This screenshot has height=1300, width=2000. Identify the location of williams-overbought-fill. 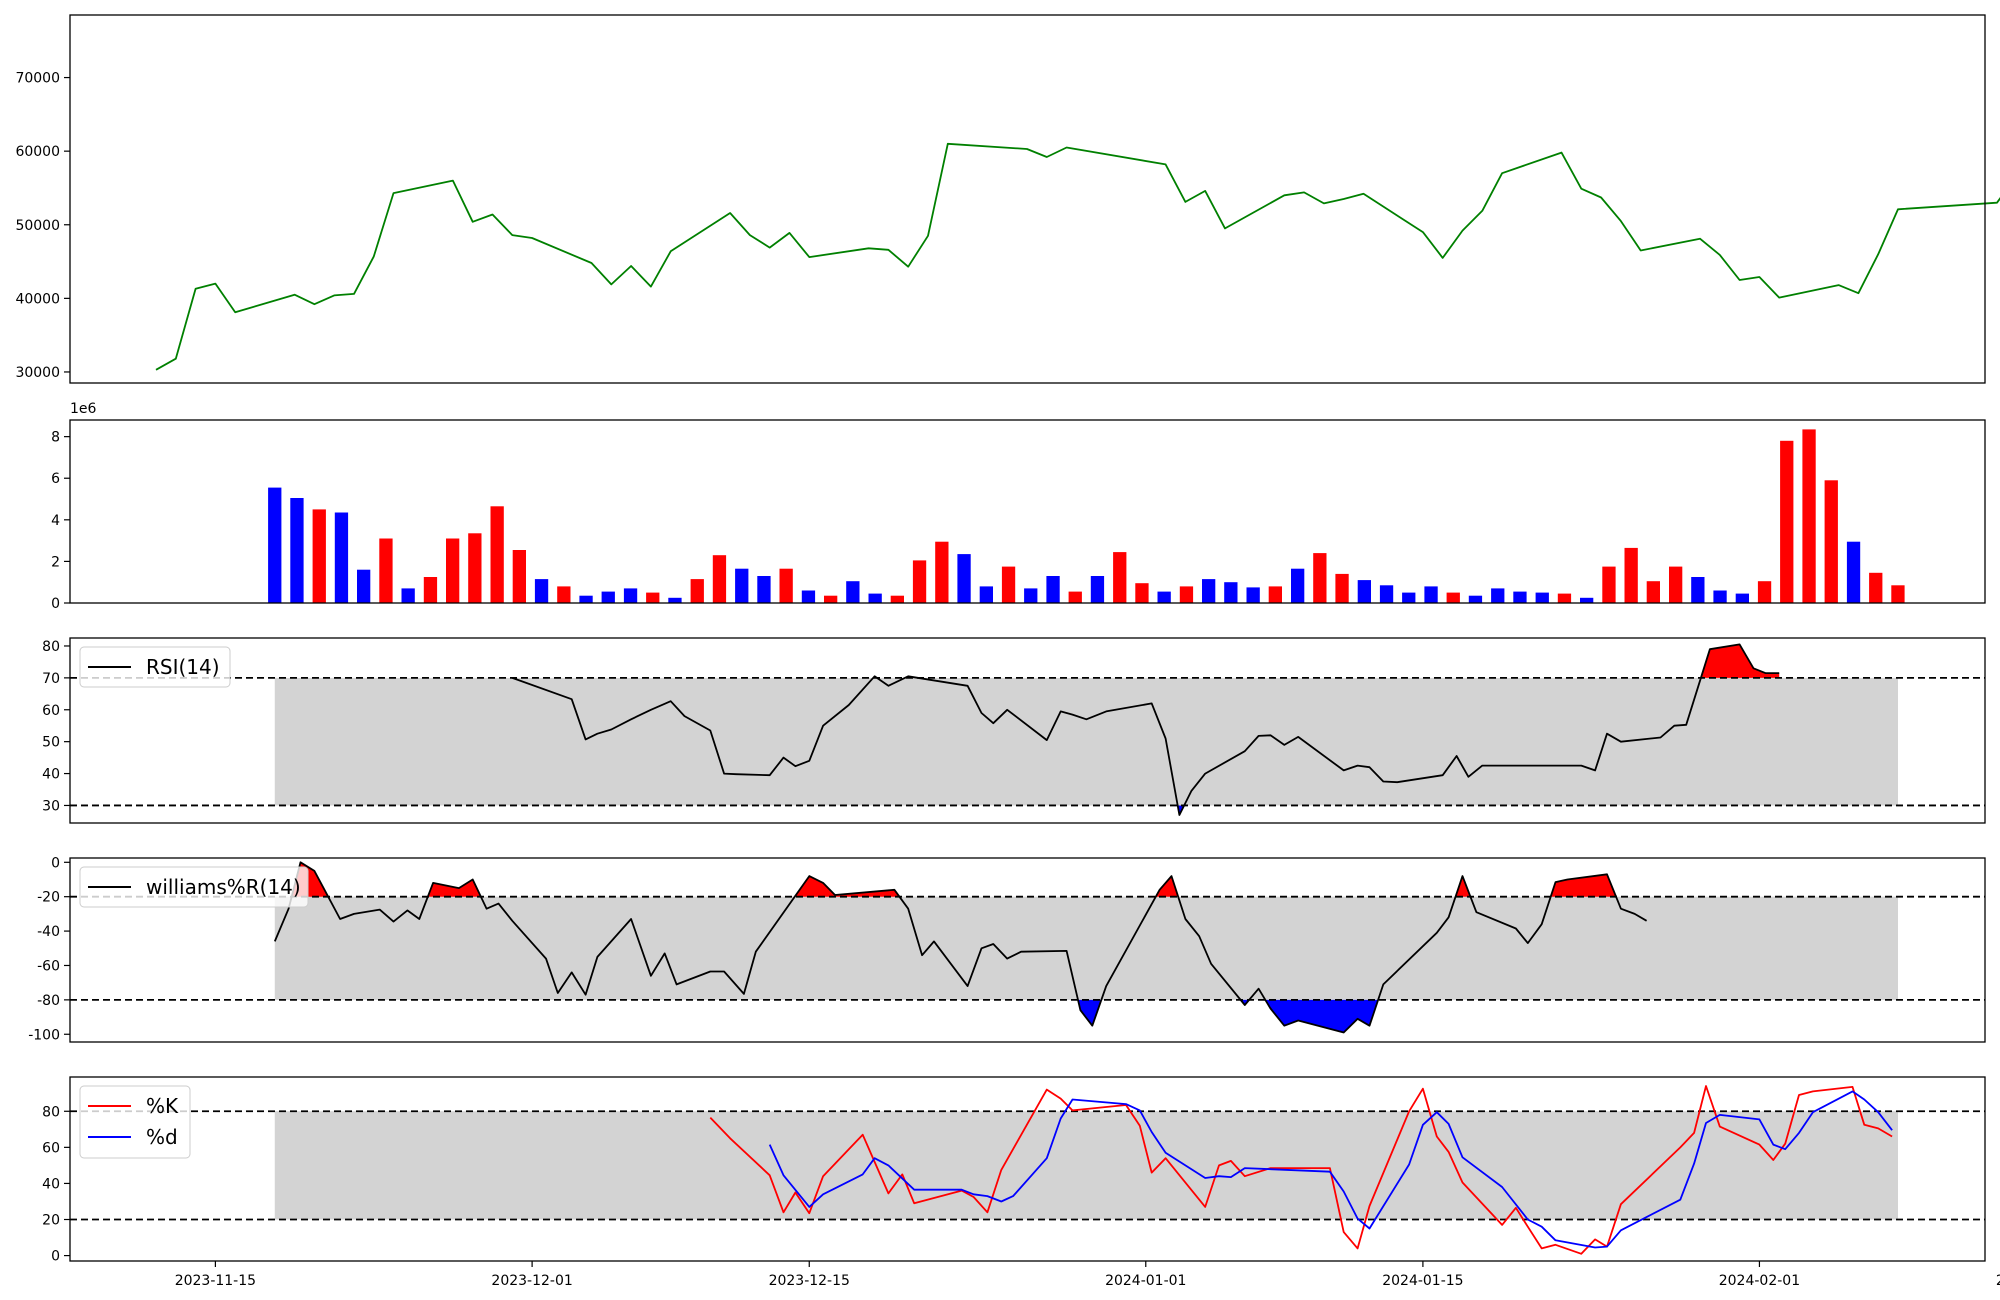
(1463, 886).